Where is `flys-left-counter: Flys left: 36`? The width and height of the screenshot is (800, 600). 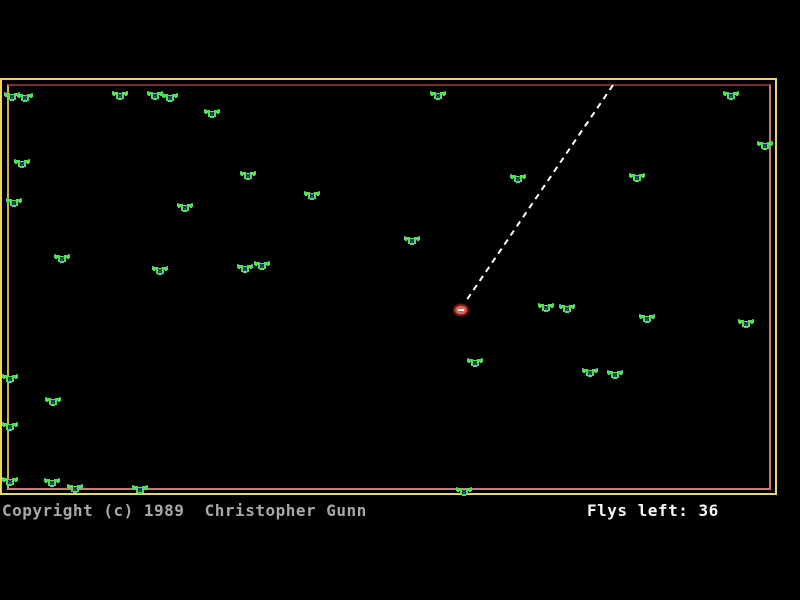 flys-left-counter: Flys left: 36 is located at coordinates (653, 510).